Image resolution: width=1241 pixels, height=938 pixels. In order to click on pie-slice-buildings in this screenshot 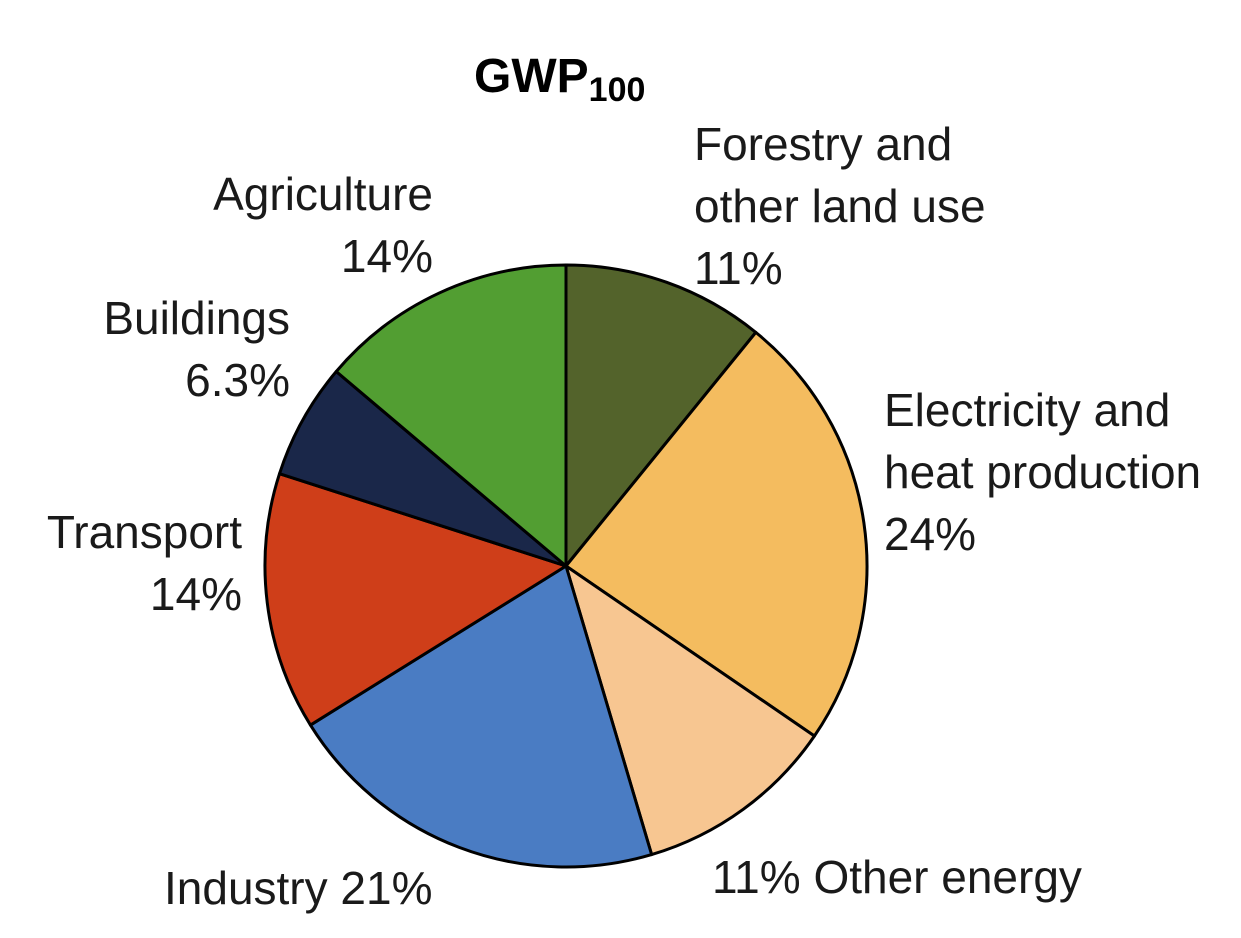, I will do `click(423, 469)`.